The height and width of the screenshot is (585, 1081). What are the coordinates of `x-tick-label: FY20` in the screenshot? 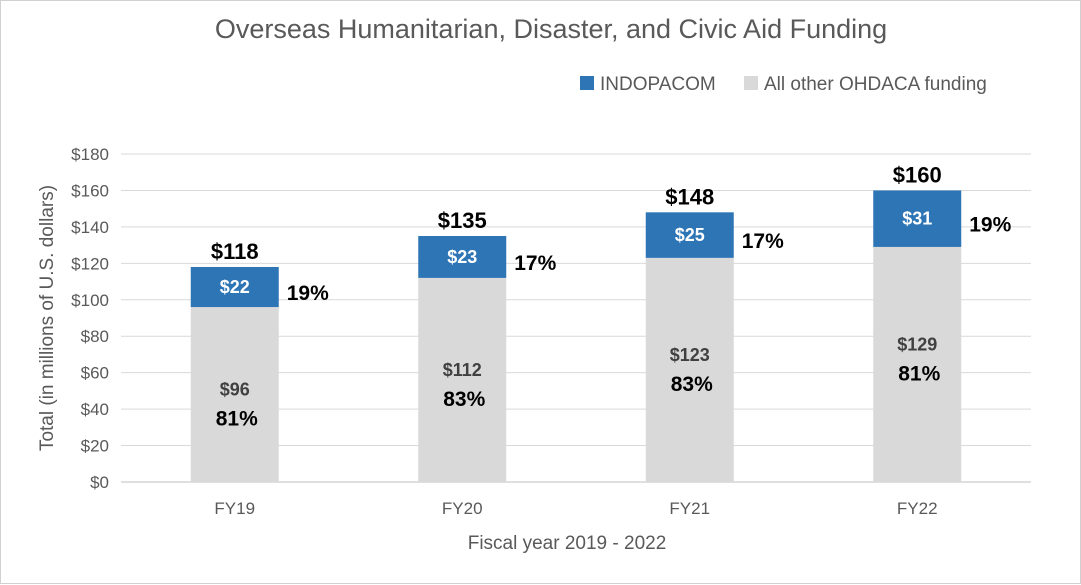 It's located at (462, 508).